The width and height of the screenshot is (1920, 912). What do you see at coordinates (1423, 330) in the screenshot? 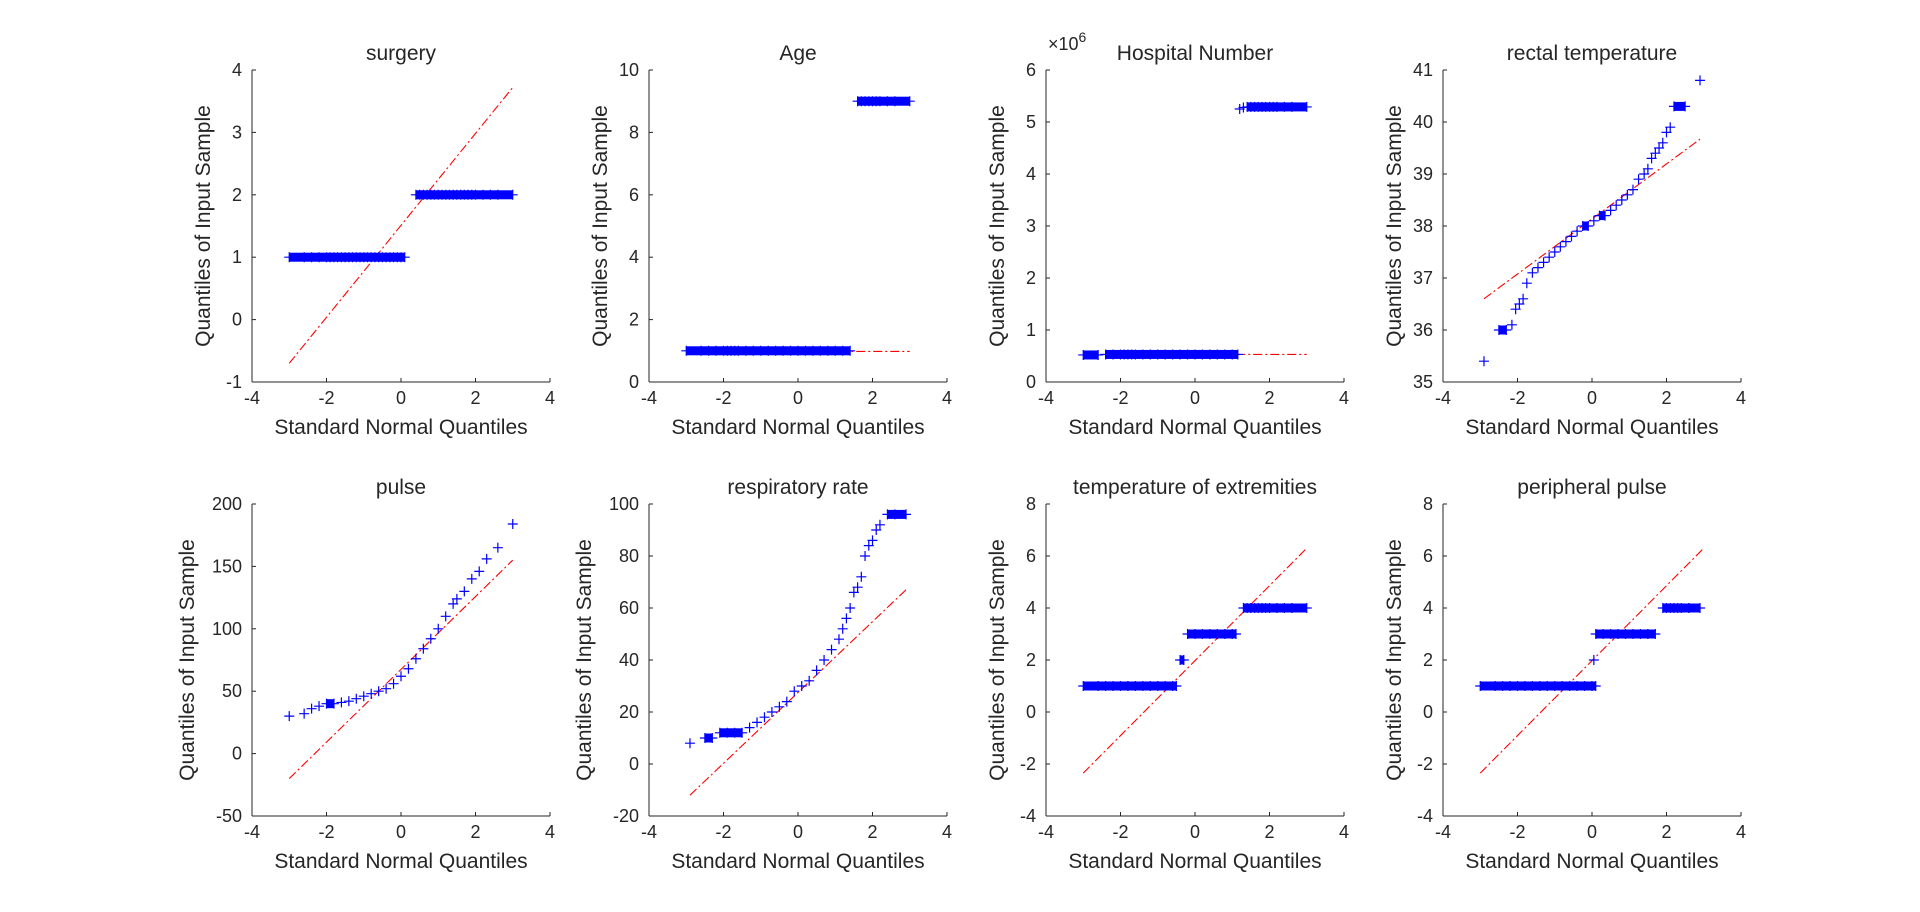
I see `y-tick-label: 36` at bounding box center [1423, 330].